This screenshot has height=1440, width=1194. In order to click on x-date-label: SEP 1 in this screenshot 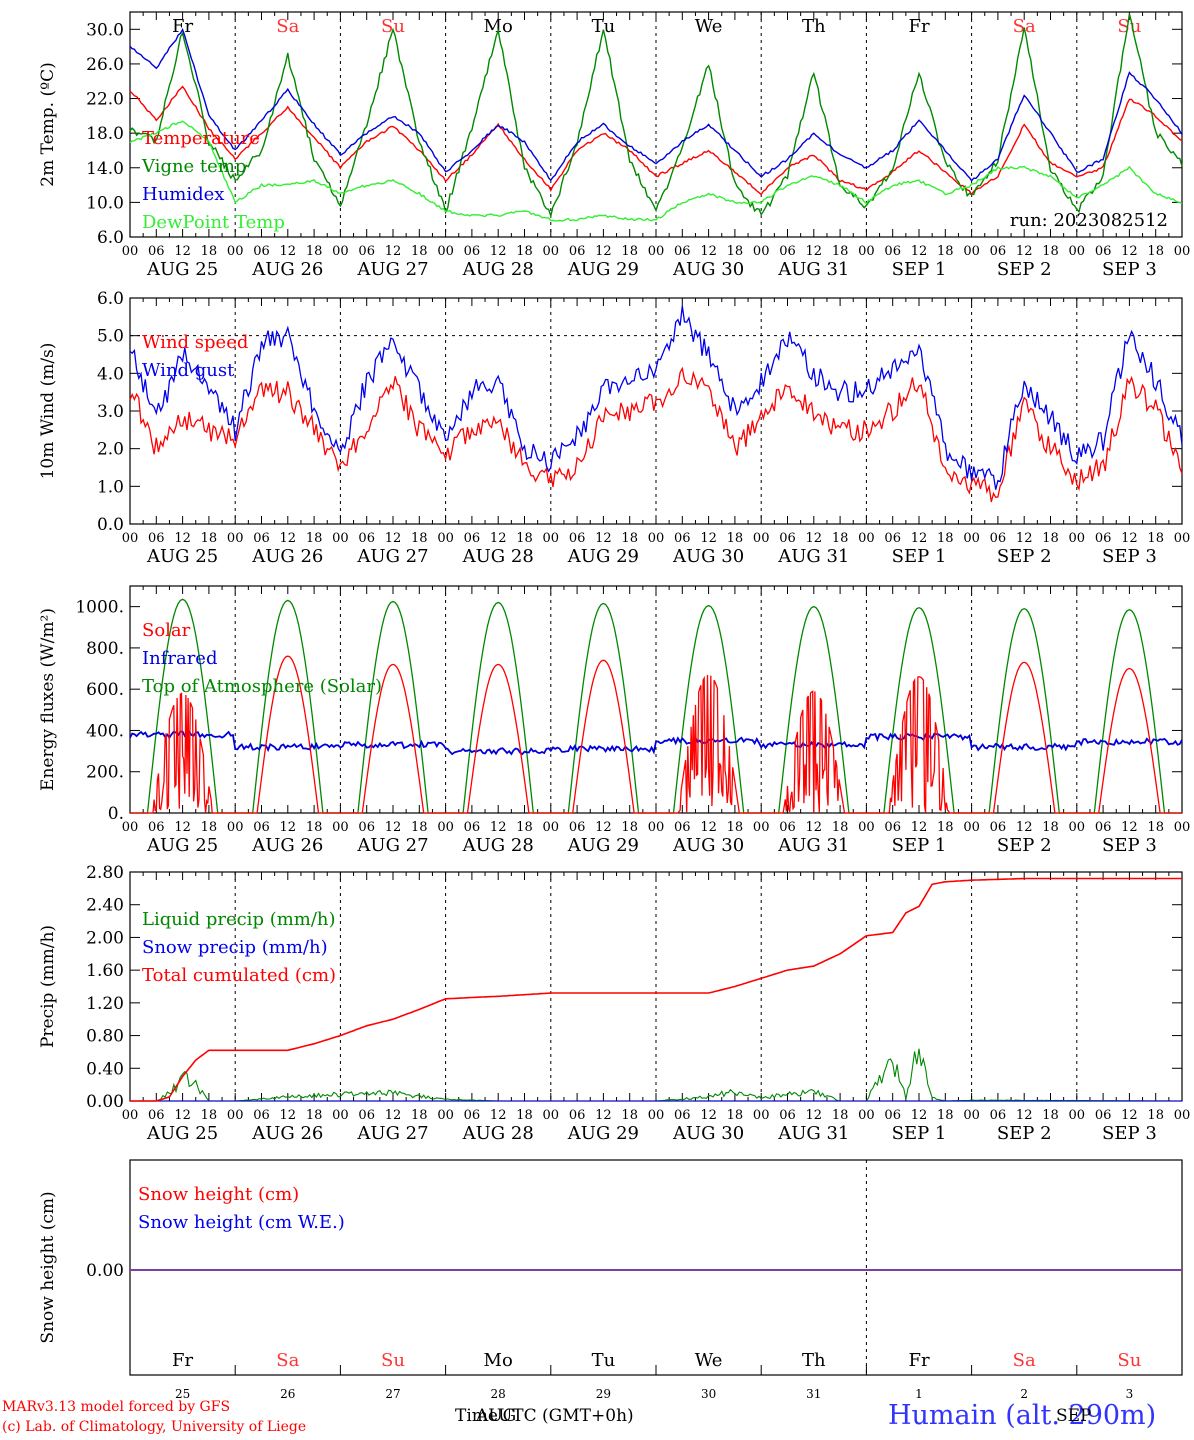, I will do `click(919, 1133)`.